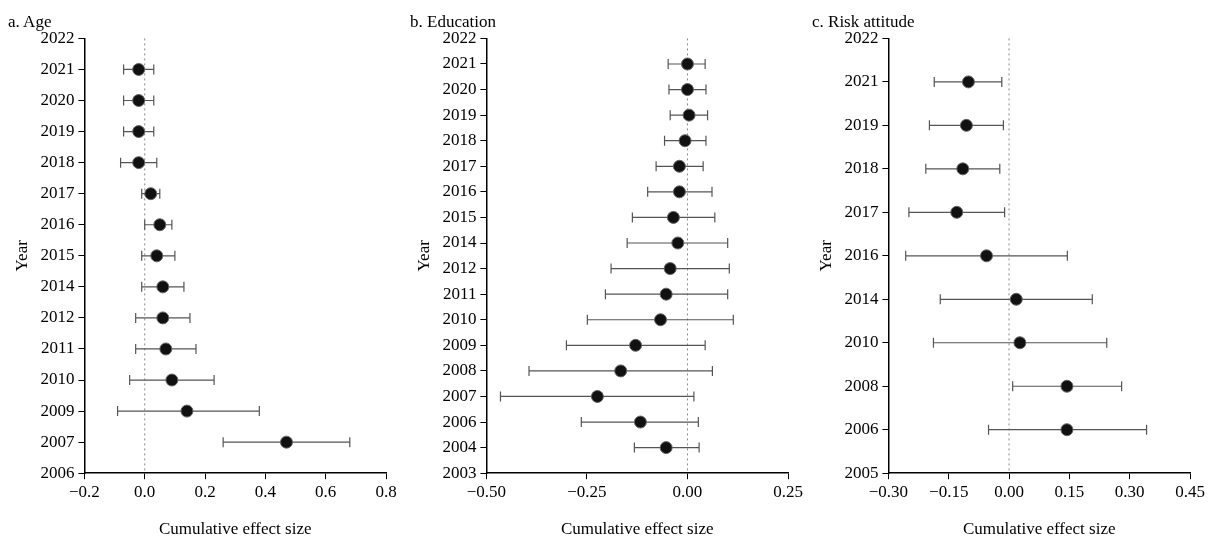  I want to click on x-tick-label: −0.30, so click(888, 491).